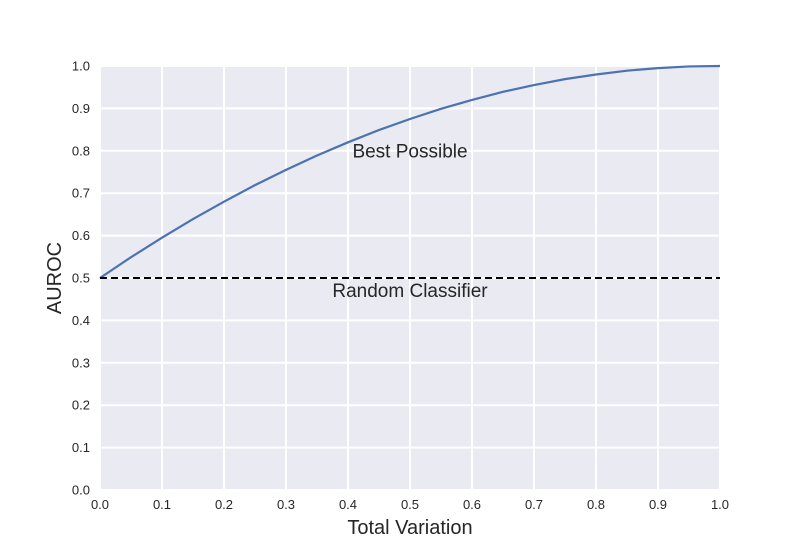  What do you see at coordinates (55, 278) in the screenshot?
I see `y-axis-label: AUROC` at bounding box center [55, 278].